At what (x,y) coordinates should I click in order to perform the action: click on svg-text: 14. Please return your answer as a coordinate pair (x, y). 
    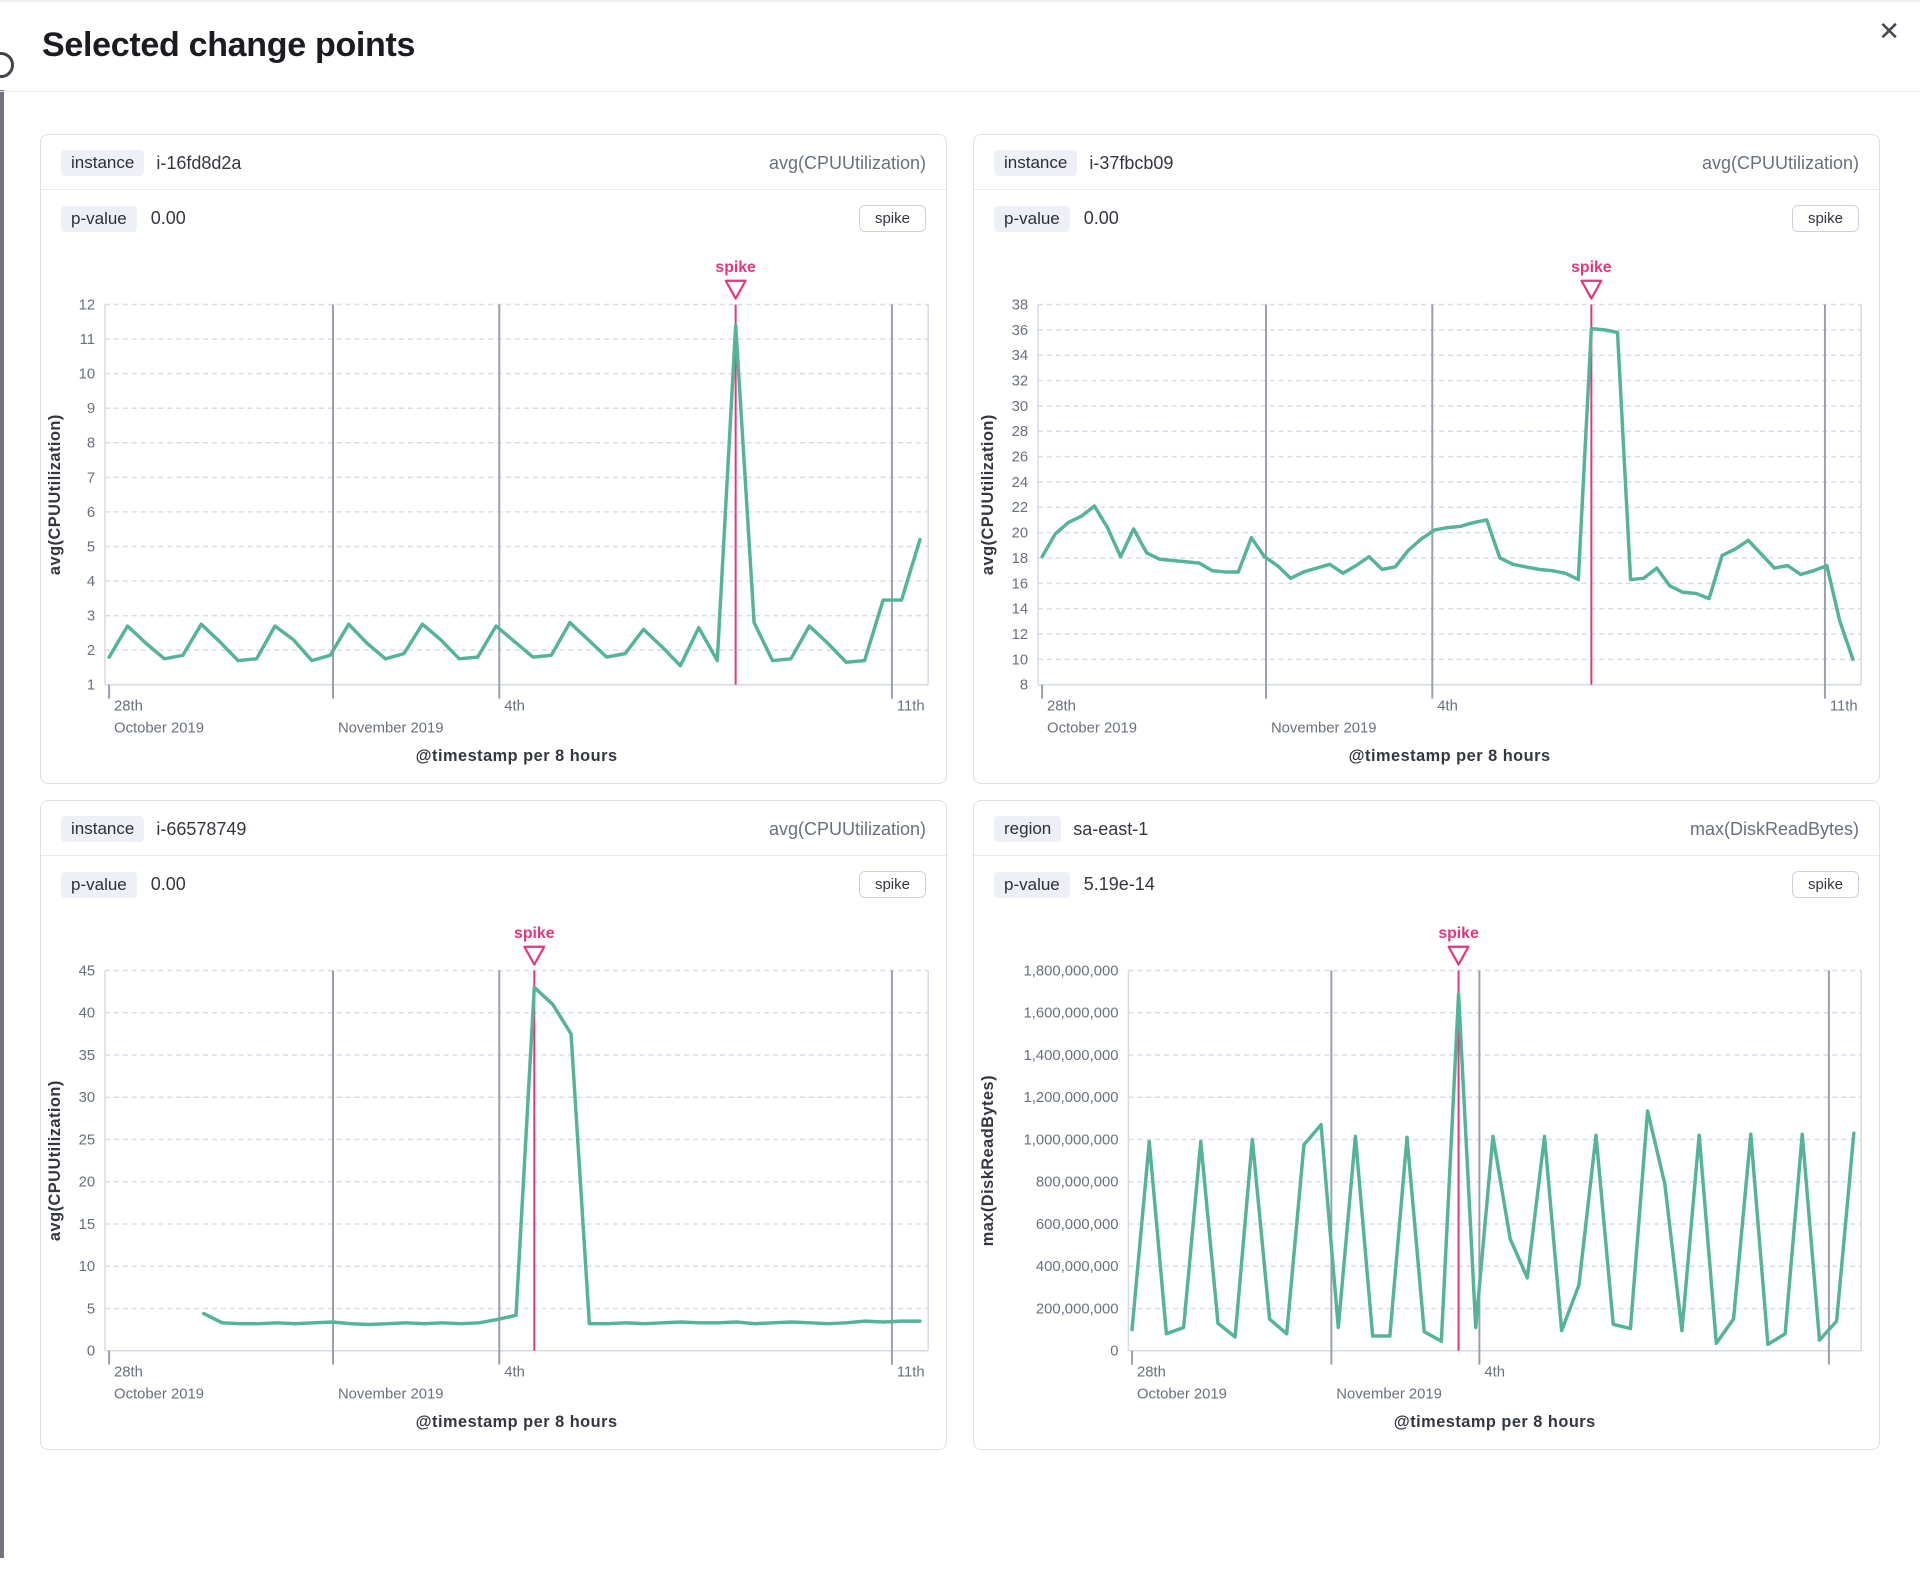
    Looking at the image, I should click on (1020, 610).